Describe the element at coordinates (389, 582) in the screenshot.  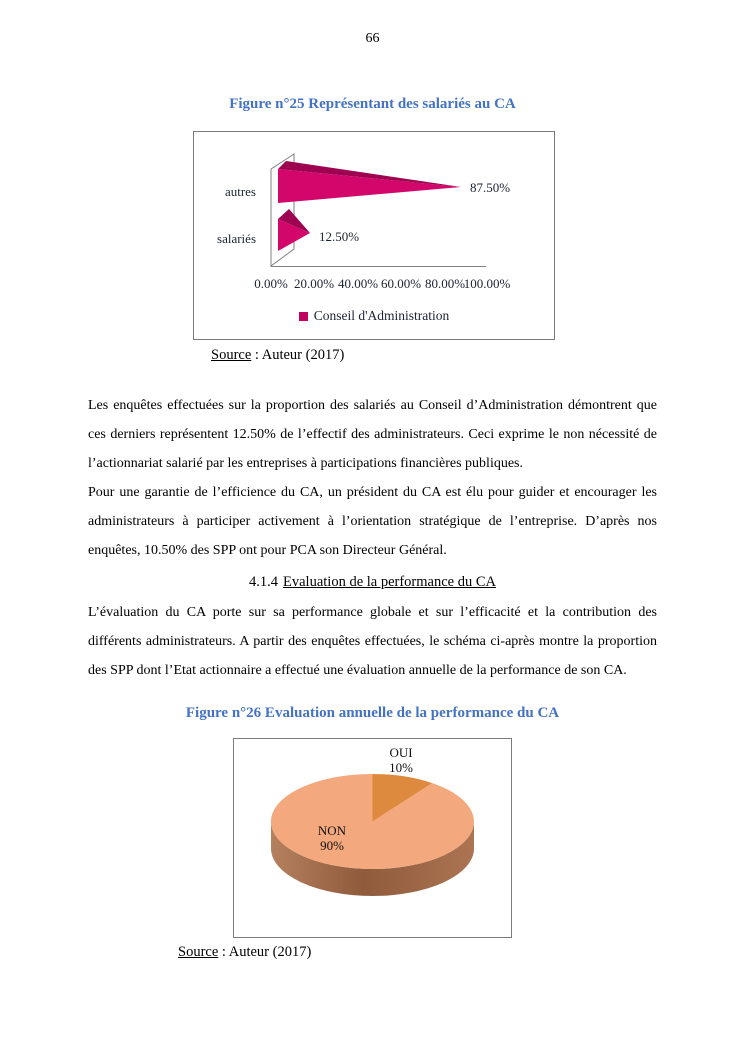
I see `section-title: Evaluation de la performance du CA` at that location.